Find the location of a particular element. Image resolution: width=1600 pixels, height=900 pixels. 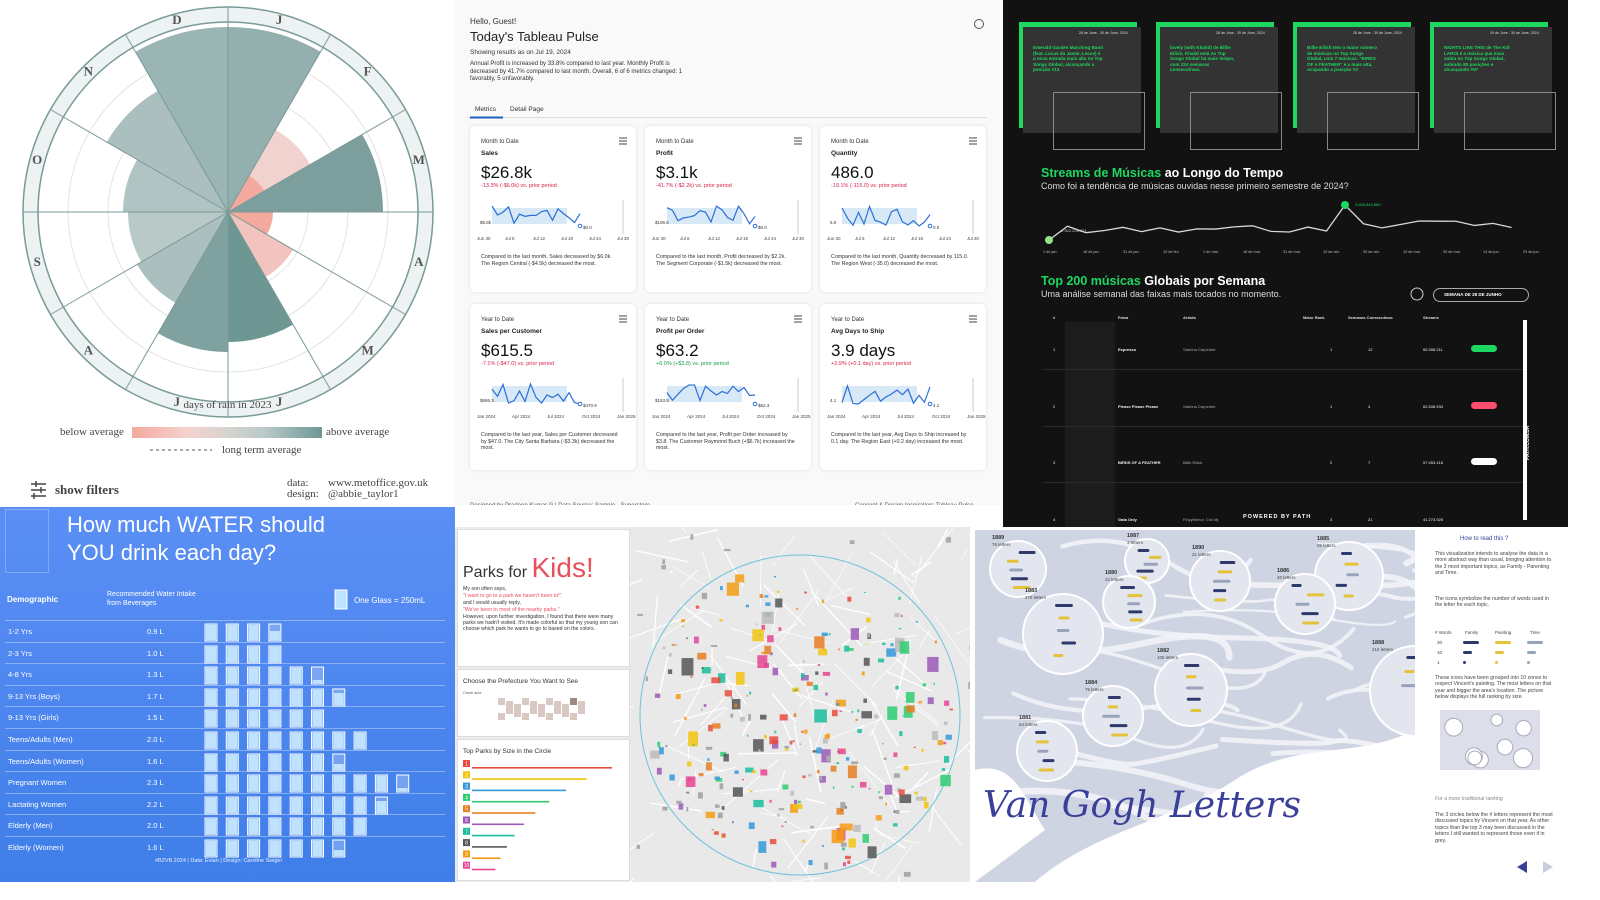

spark-start: $6.8k is located at coordinates (486, 222).